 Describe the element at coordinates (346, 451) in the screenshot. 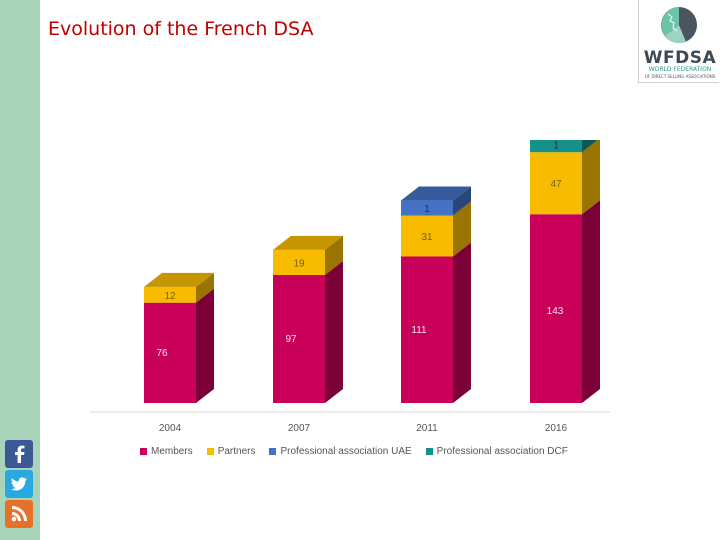

I see `legend-label: Professional association UAE` at that location.